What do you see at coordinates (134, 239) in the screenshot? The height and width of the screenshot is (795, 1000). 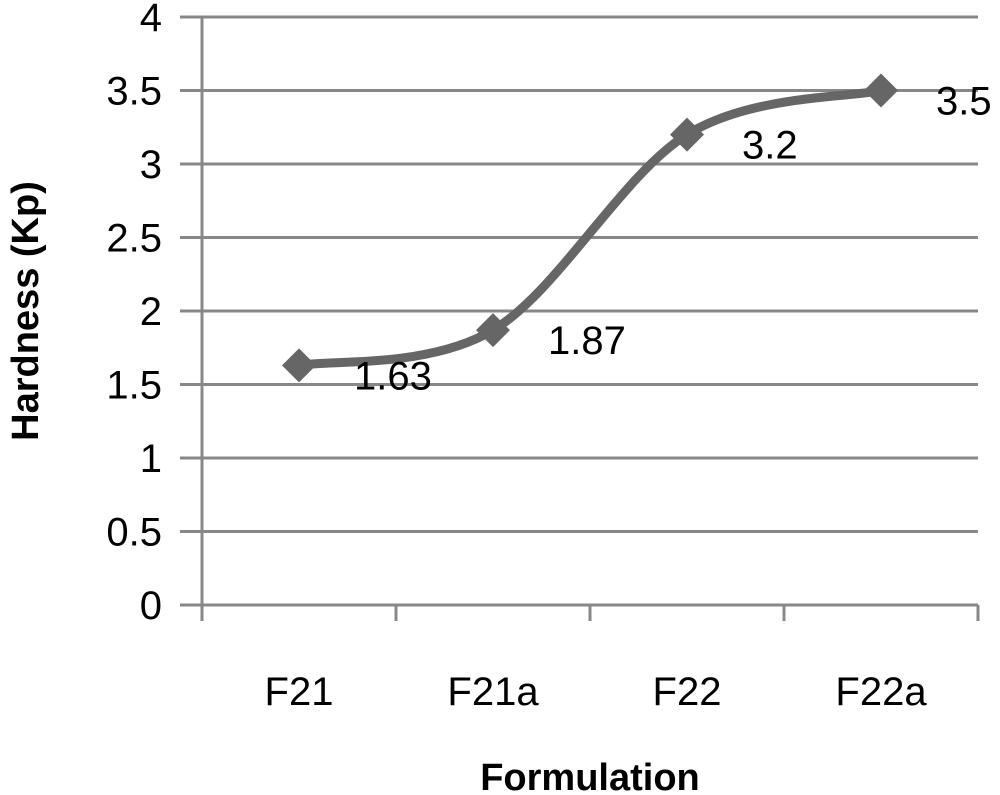 I see `y-tick-label: 2.5` at bounding box center [134, 239].